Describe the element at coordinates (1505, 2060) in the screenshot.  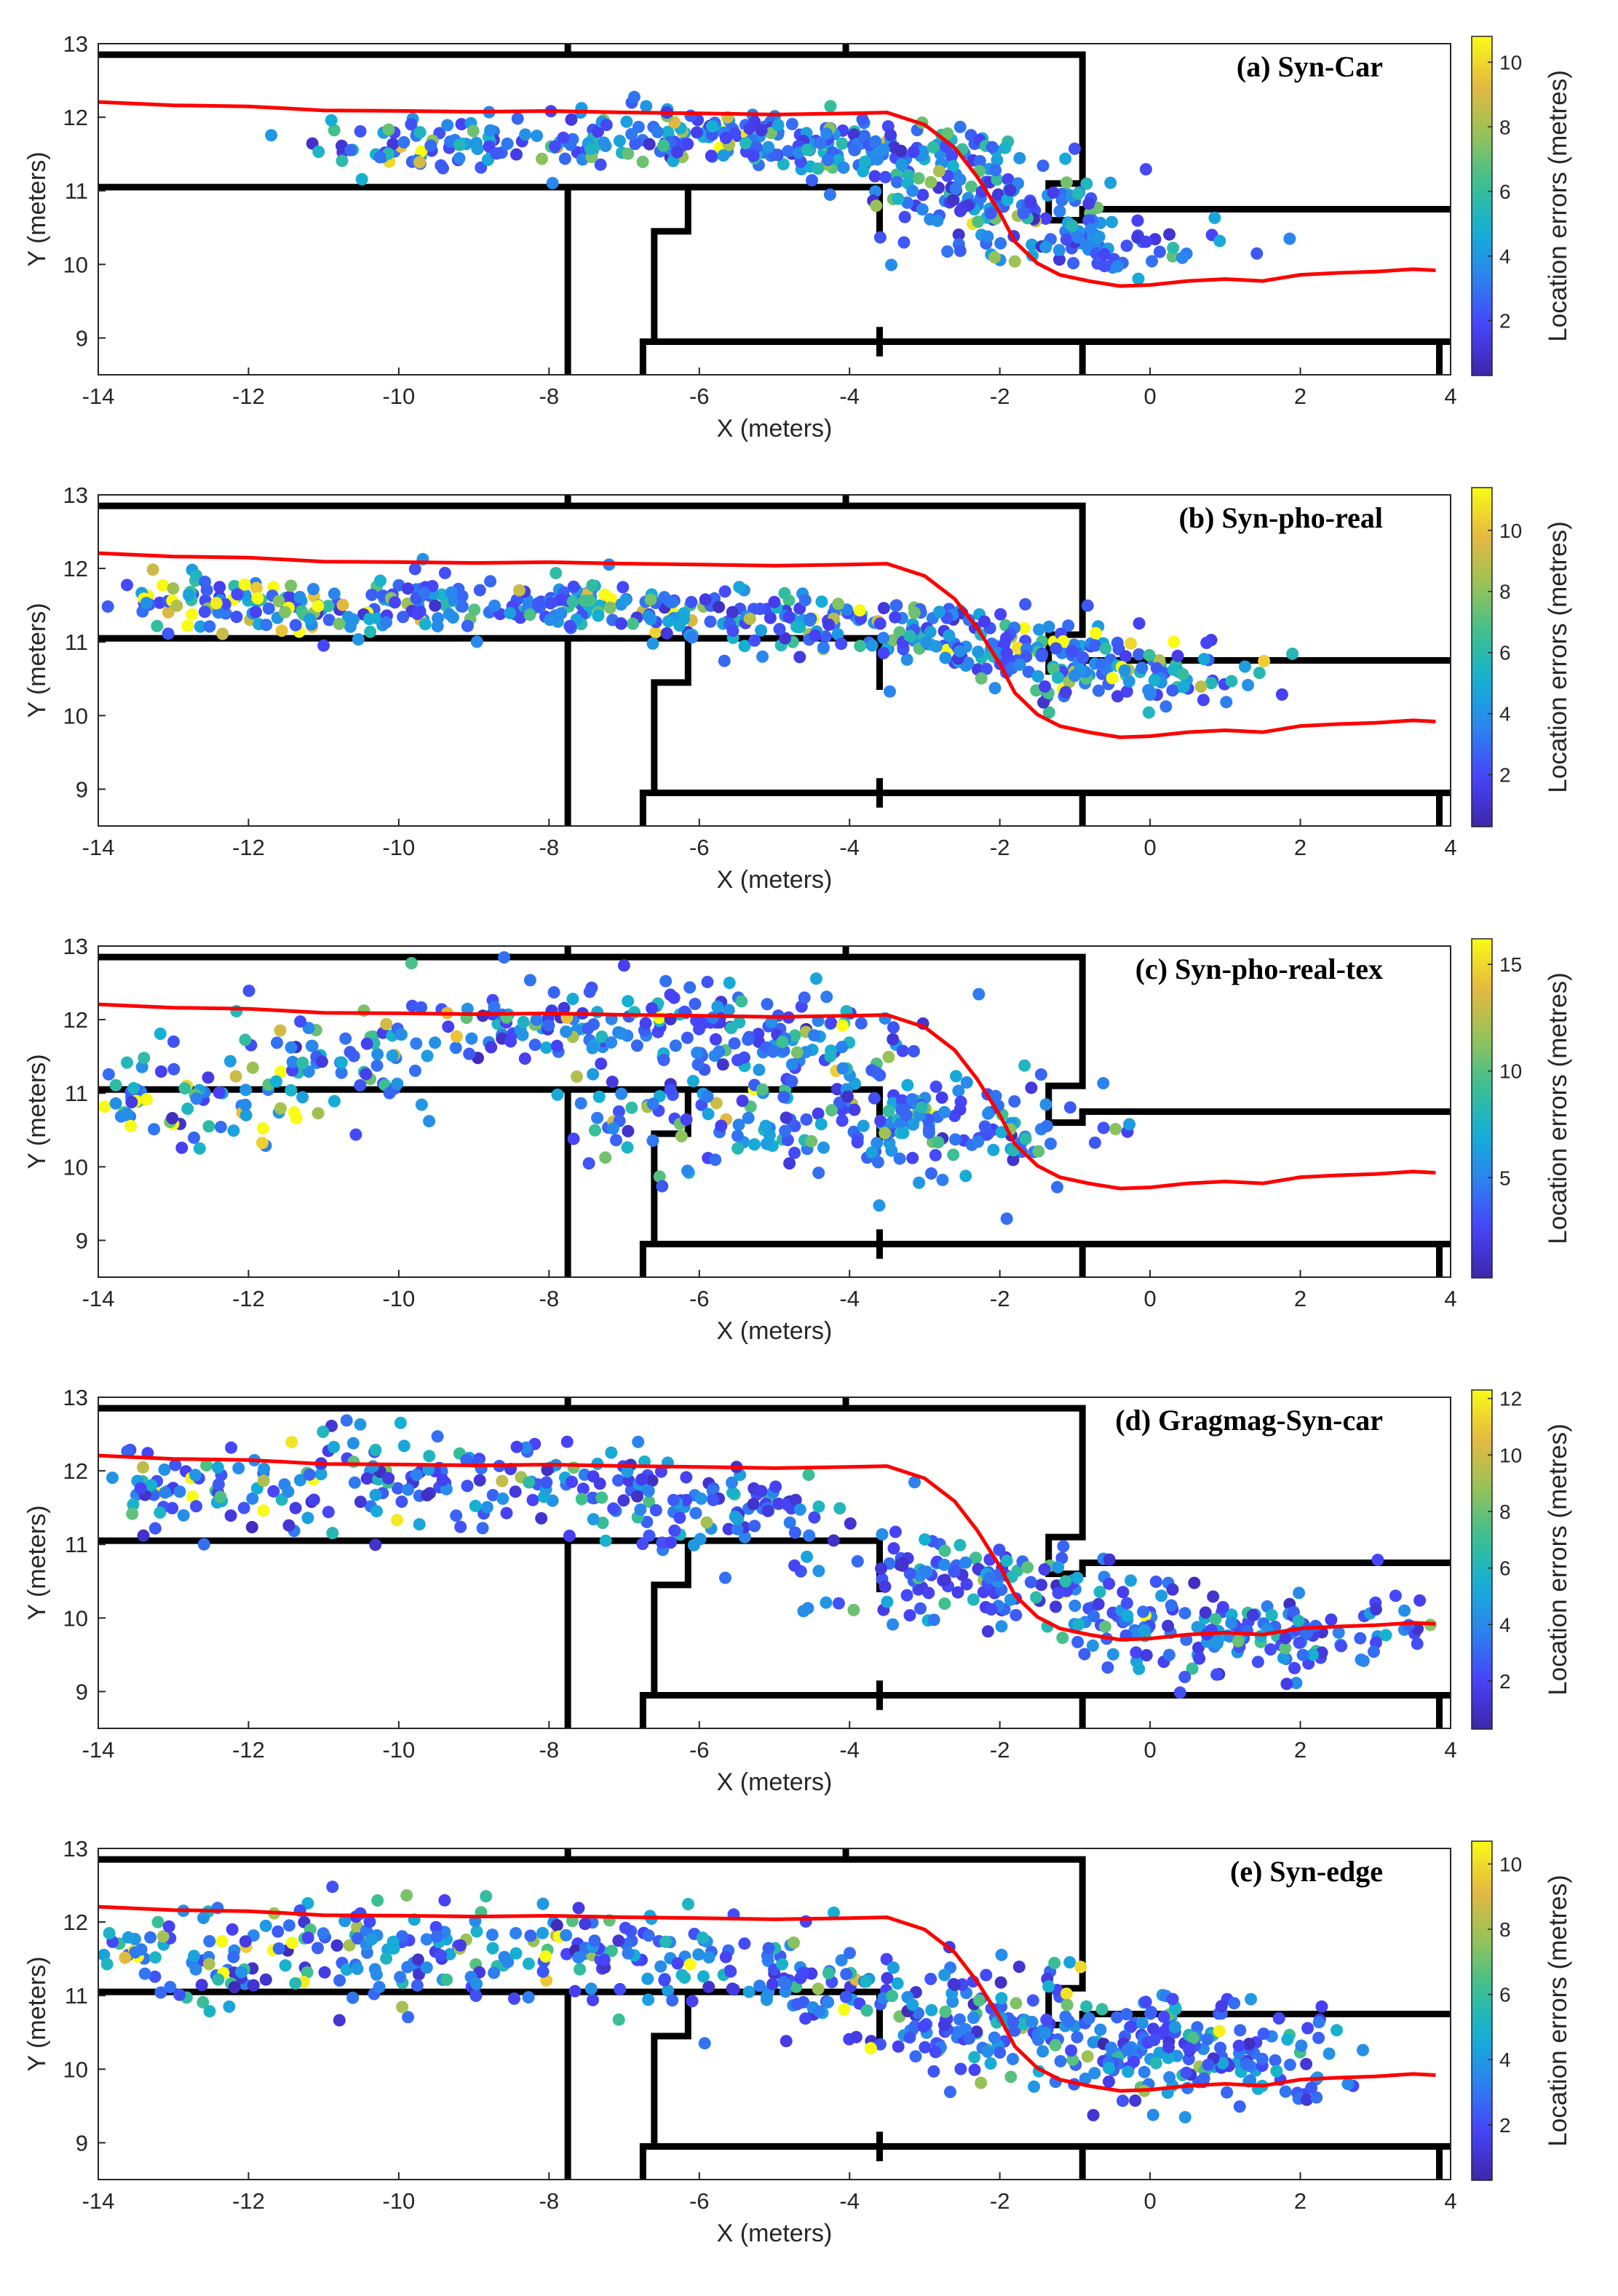
I see `colorbar-tick-label: 4` at that location.